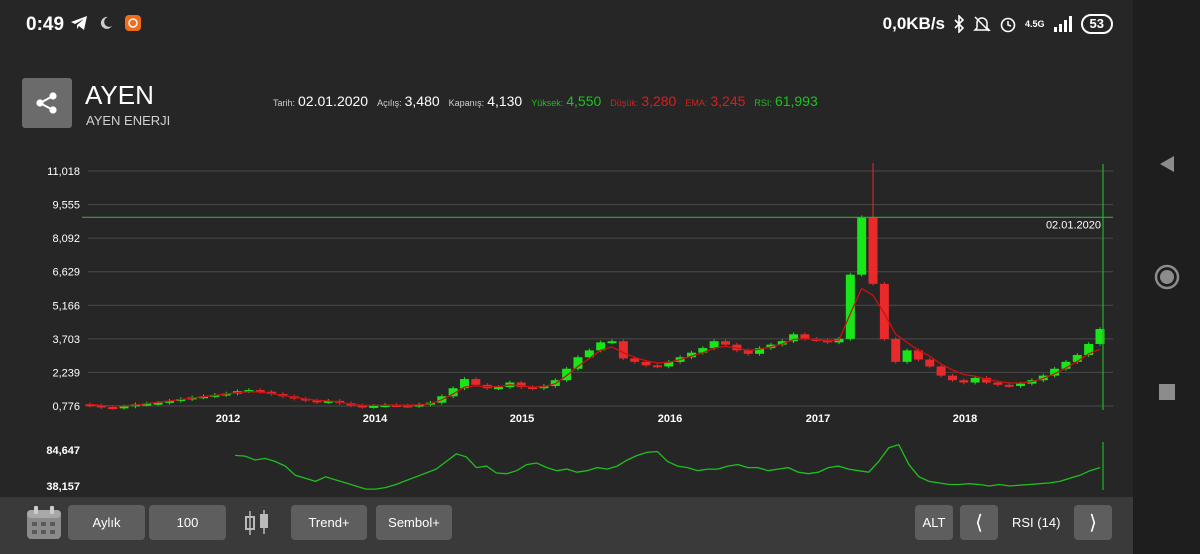 This screenshot has height=554, width=1200. What do you see at coordinates (66, 373) in the screenshot?
I see `price-tick-label: 2,239` at bounding box center [66, 373].